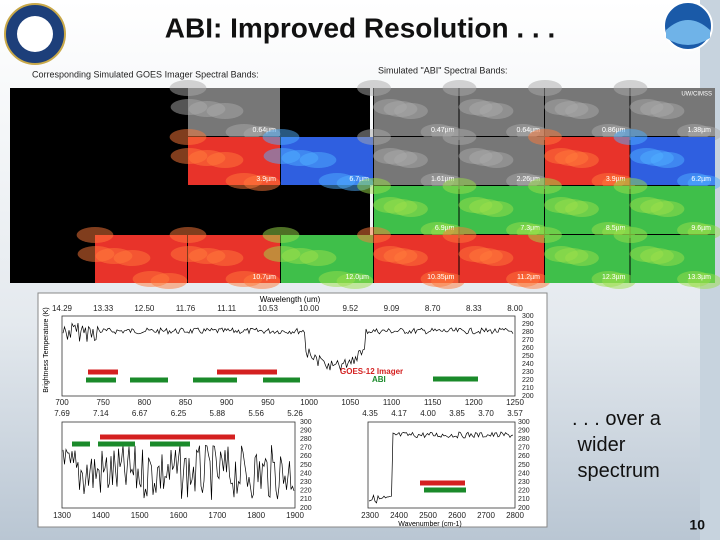  Describe the element at coordinates (350, 308) in the screenshot. I see `wavelength-label: 9.52` at that location.